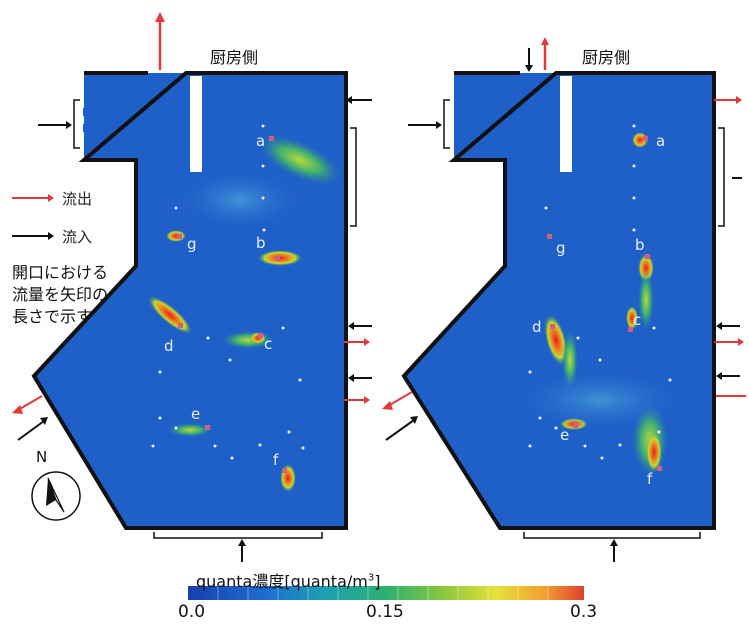  Describe the element at coordinates (566, 124) in the screenshot. I see `right-partition` at that location.